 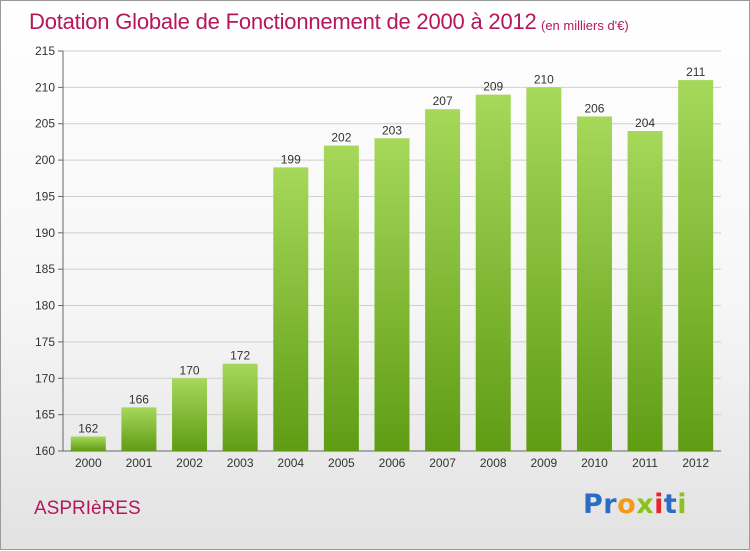 What do you see at coordinates (139, 463) in the screenshot?
I see `x-tick-label: 2001` at bounding box center [139, 463].